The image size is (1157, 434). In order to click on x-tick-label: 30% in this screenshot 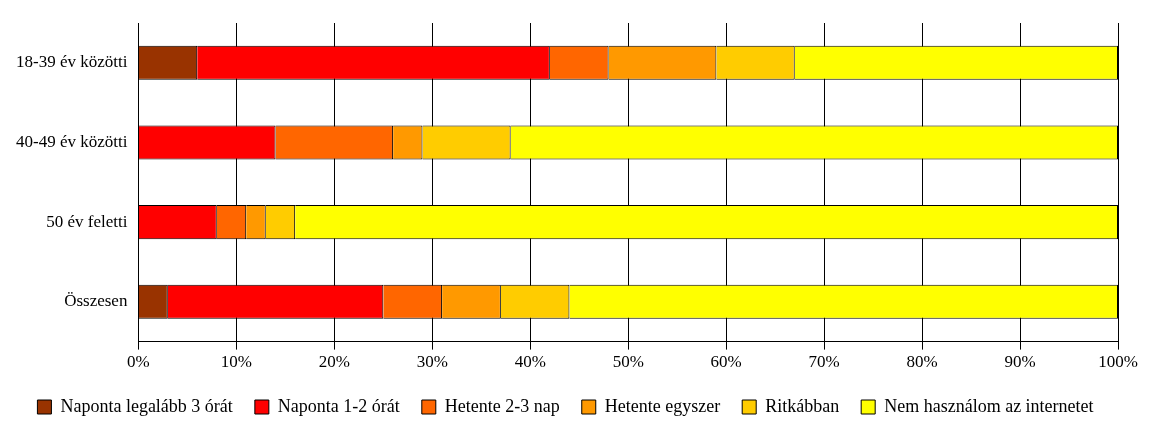, I will do `click(432, 362)`.